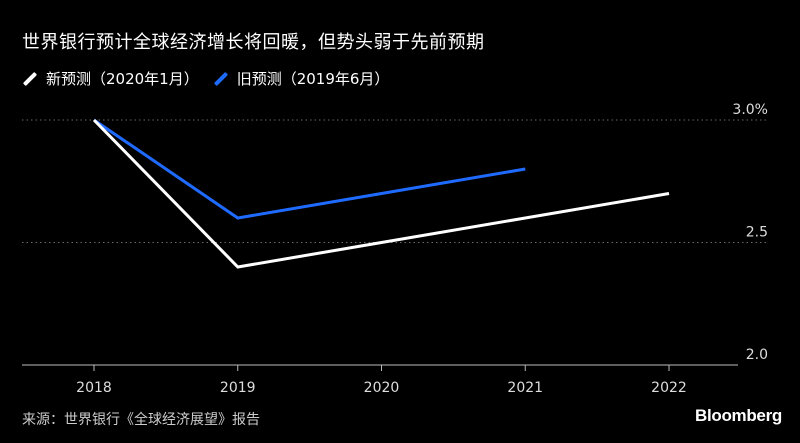 This screenshot has width=800, height=443. I want to click on x-tick-label-1: 2019, so click(238, 388).